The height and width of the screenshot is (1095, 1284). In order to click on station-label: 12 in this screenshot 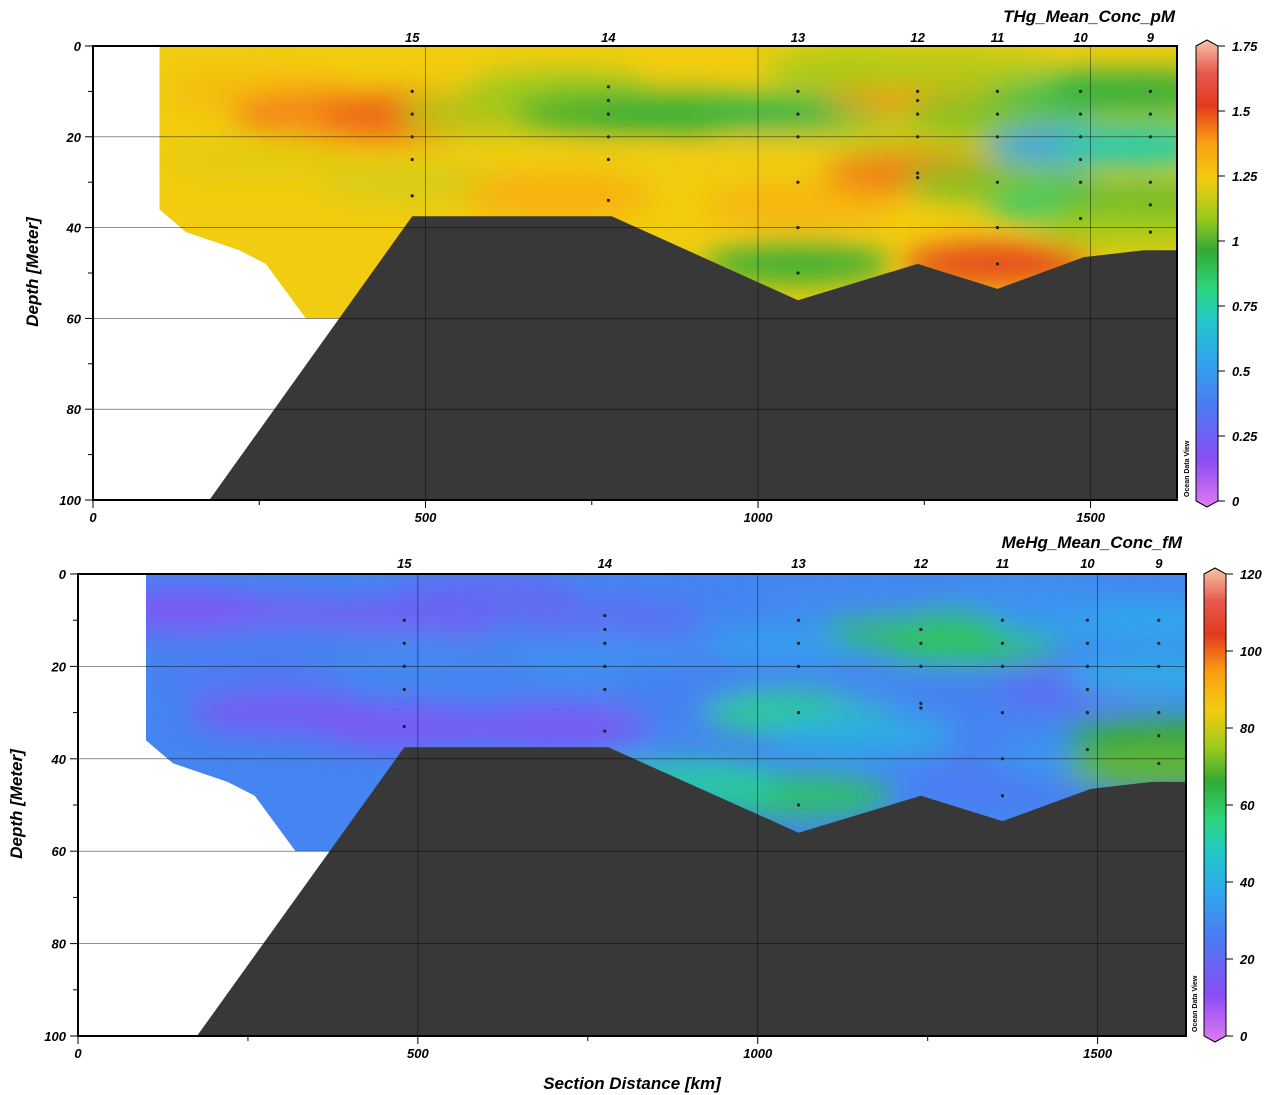, I will do `click(921, 563)`.